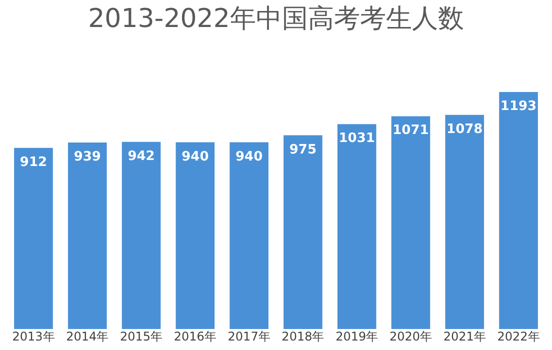 This screenshot has width=552, height=350. What do you see at coordinates (276, 19) in the screenshot?
I see `chart-title: 2013-2022年中国高考考生人数` at bounding box center [276, 19].